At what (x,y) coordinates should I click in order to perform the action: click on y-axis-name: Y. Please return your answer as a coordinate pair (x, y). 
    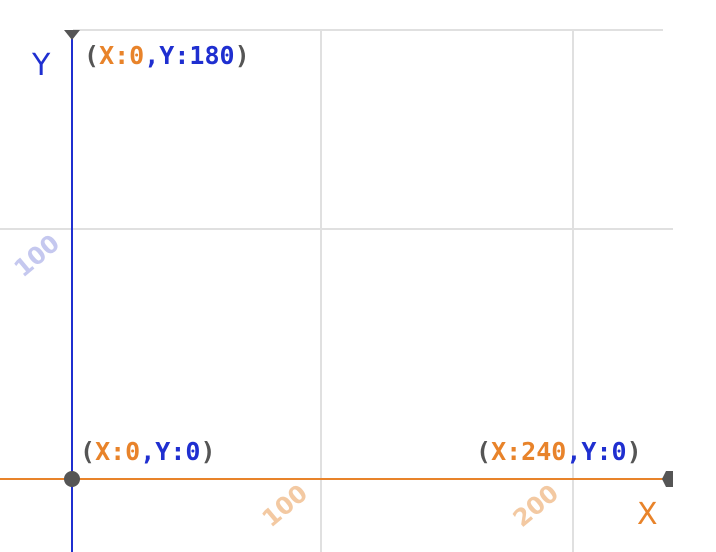
    Looking at the image, I should click on (41, 65).